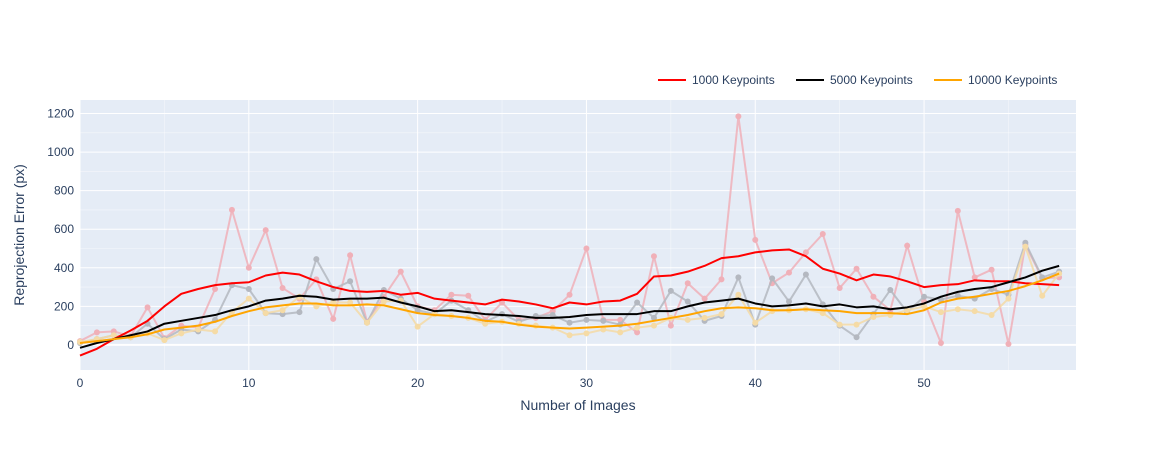 The height and width of the screenshot is (455, 1156). Describe the element at coordinates (733, 80) in the screenshot. I see `legend-label: 1000 Keypoints` at that location.